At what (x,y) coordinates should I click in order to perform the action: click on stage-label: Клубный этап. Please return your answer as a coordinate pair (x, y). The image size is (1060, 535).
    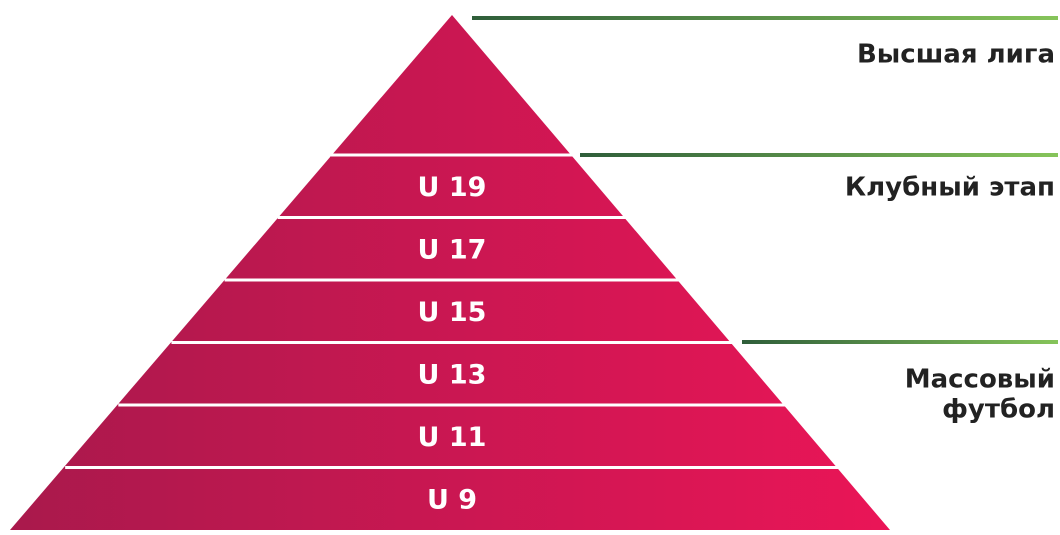
    Looking at the image, I should click on (950, 188).